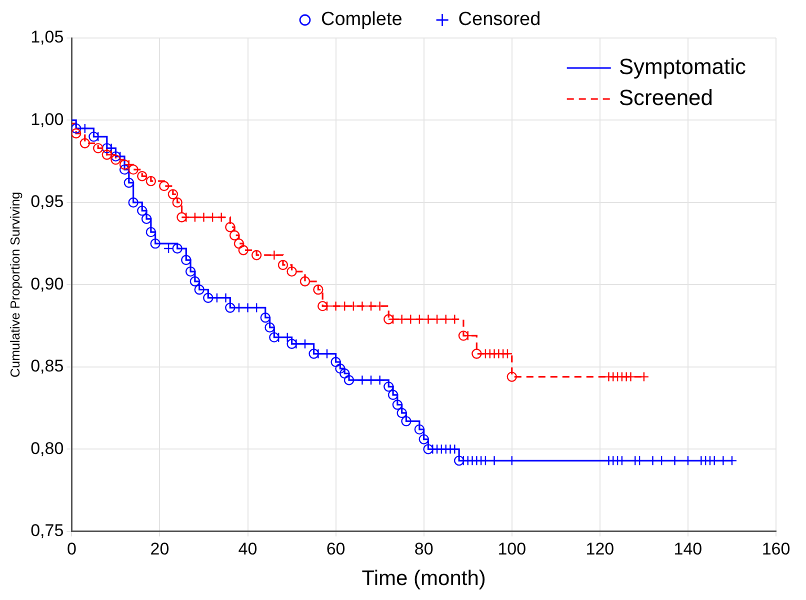 The width and height of the screenshot is (806, 600). Describe the element at coordinates (688, 548) in the screenshot. I see `x-tick-label: 140` at that location.